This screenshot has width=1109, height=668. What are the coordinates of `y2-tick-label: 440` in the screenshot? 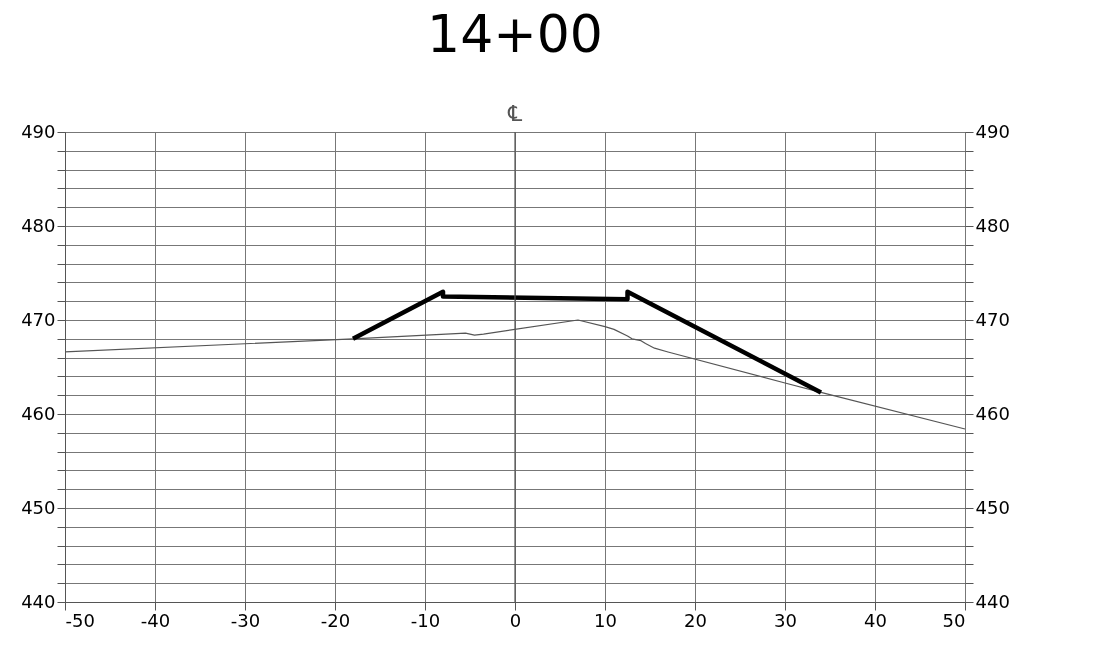 It's located at (992, 601).